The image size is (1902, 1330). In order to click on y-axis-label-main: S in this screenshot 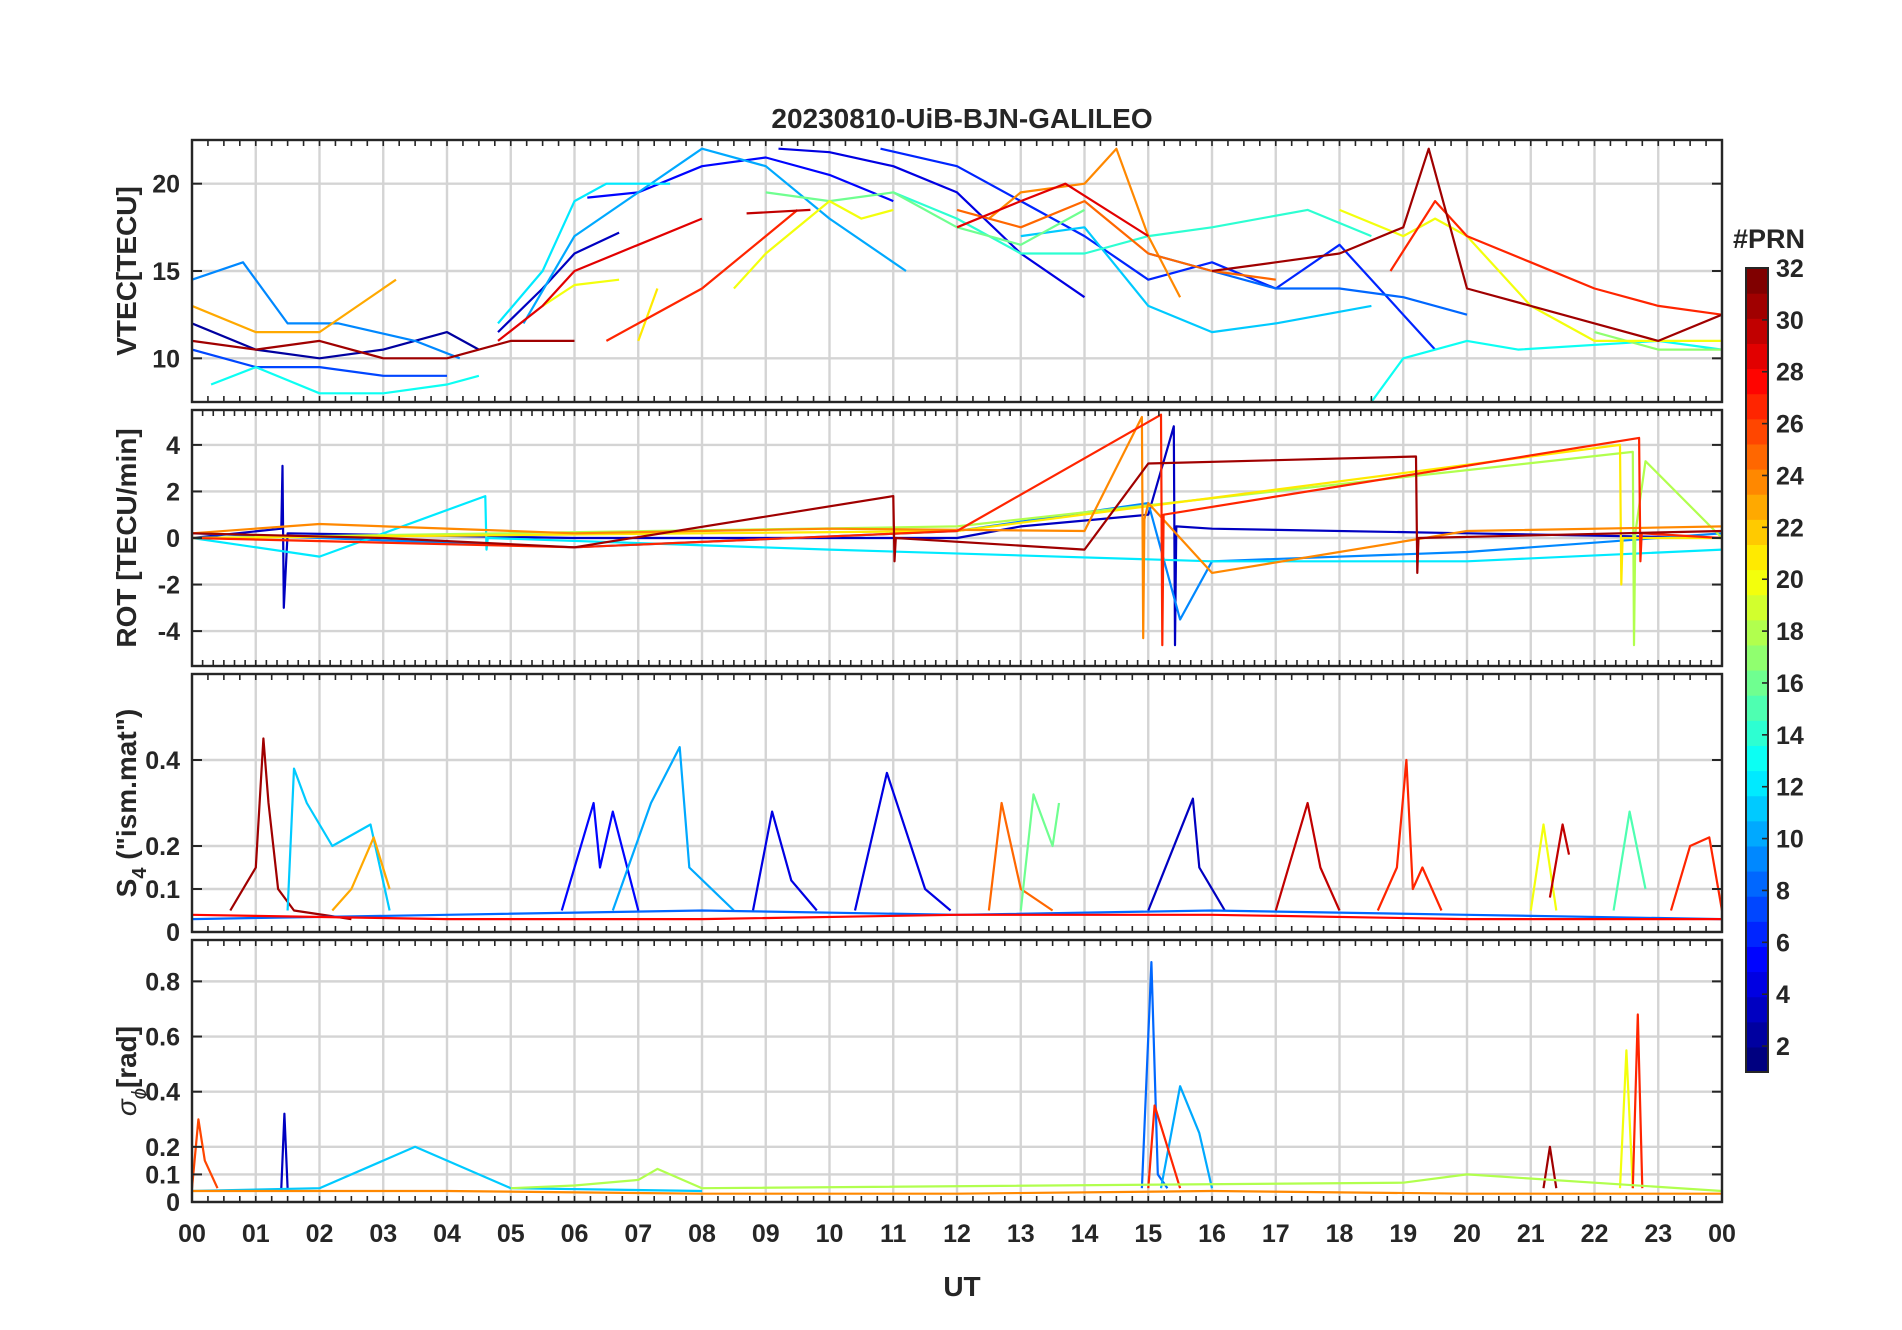, I will do `click(126, 888)`.